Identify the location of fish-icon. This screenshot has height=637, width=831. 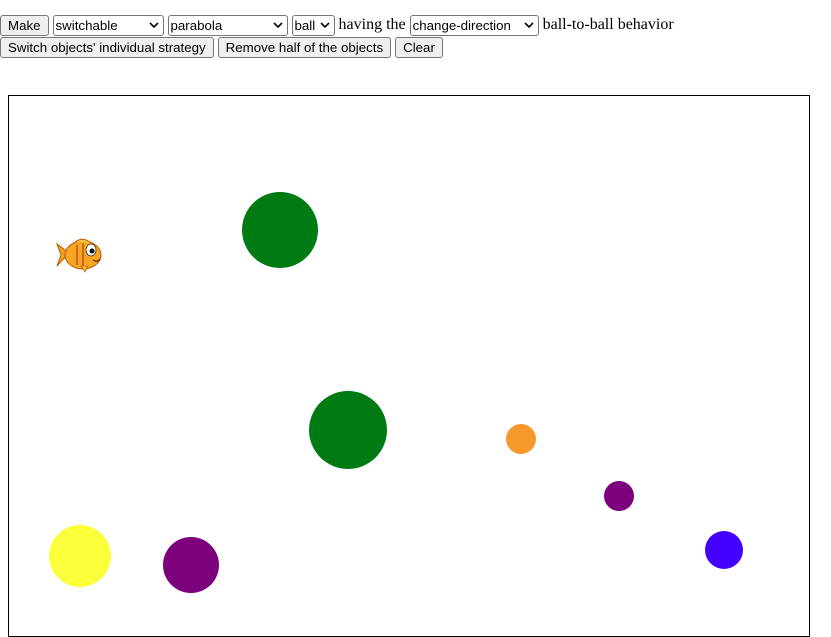
(78, 255).